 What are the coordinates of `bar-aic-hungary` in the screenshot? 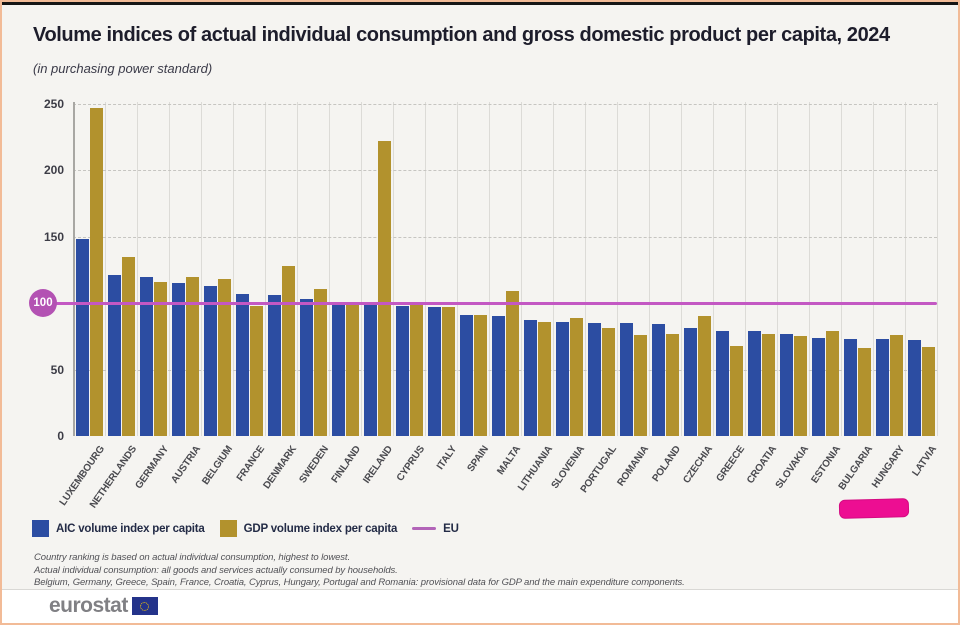 It's located at (882, 387).